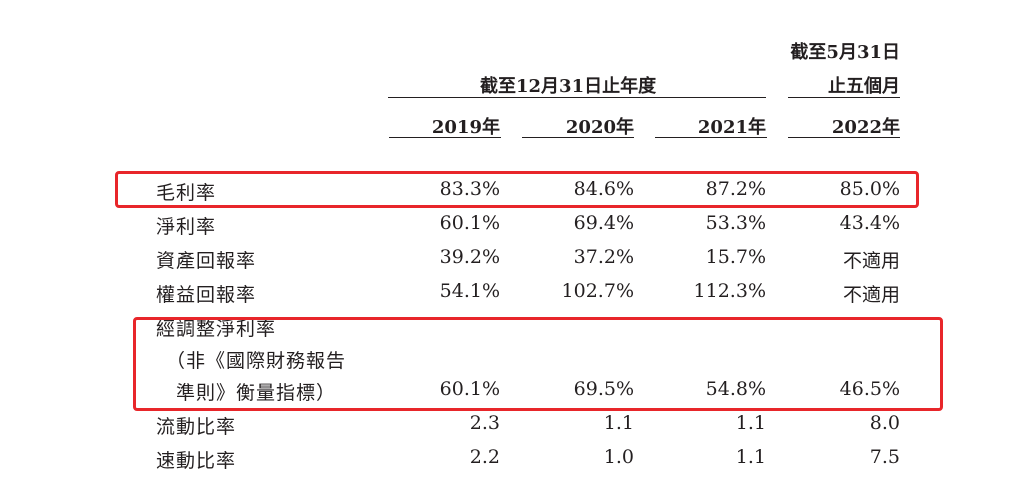 The width and height of the screenshot is (1032, 483). What do you see at coordinates (206, 295) in the screenshot?
I see `row-label-return-on-equity: 權益回報率` at bounding box center [206, 295].